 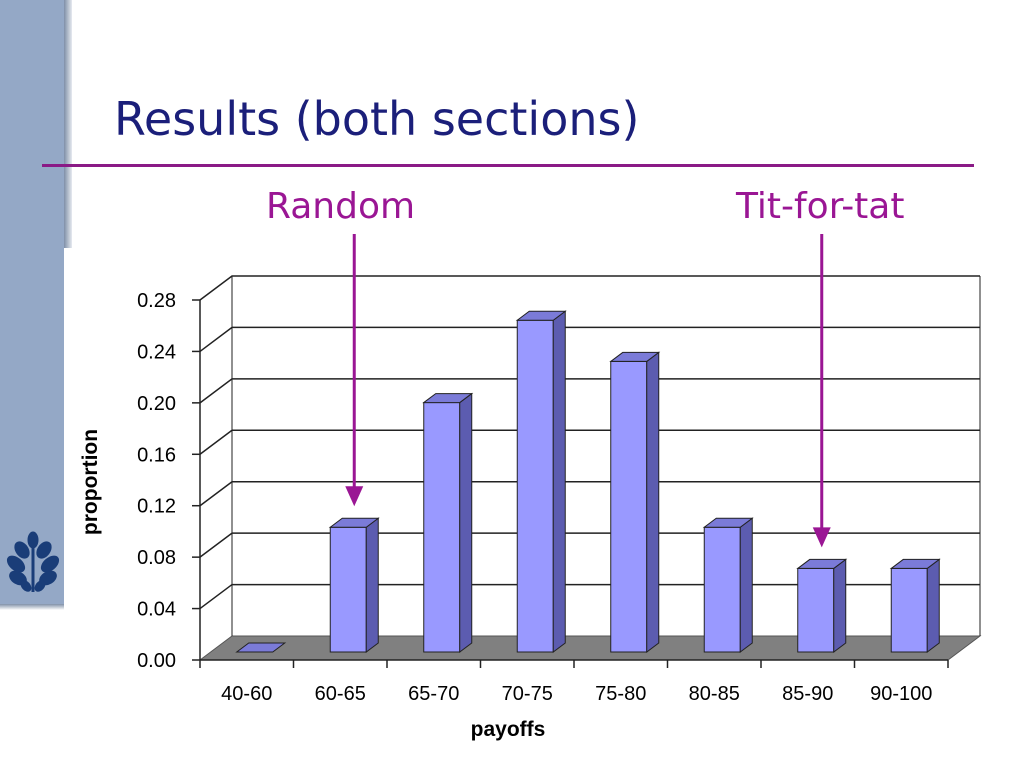 What do you see at coordinates (714, 694) in the screenshot?
I see `x-tick-label: 80-85` at bounding box center [714, 694].